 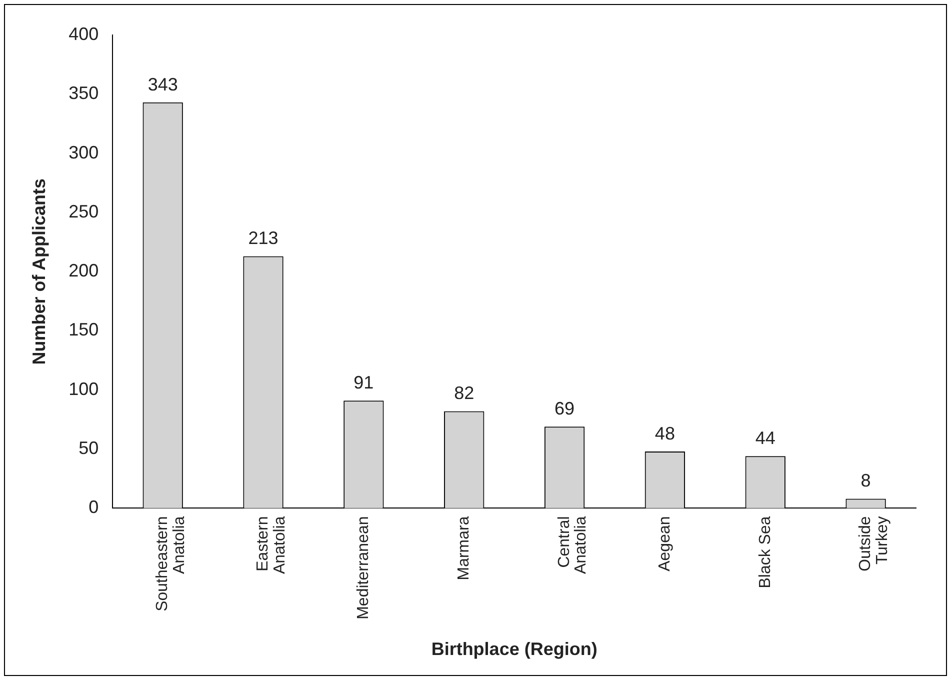 What do you see at coordinates (83, 388) in the screenshot?
I see `y-tick-label: 100` at bounding box center [83, 388].